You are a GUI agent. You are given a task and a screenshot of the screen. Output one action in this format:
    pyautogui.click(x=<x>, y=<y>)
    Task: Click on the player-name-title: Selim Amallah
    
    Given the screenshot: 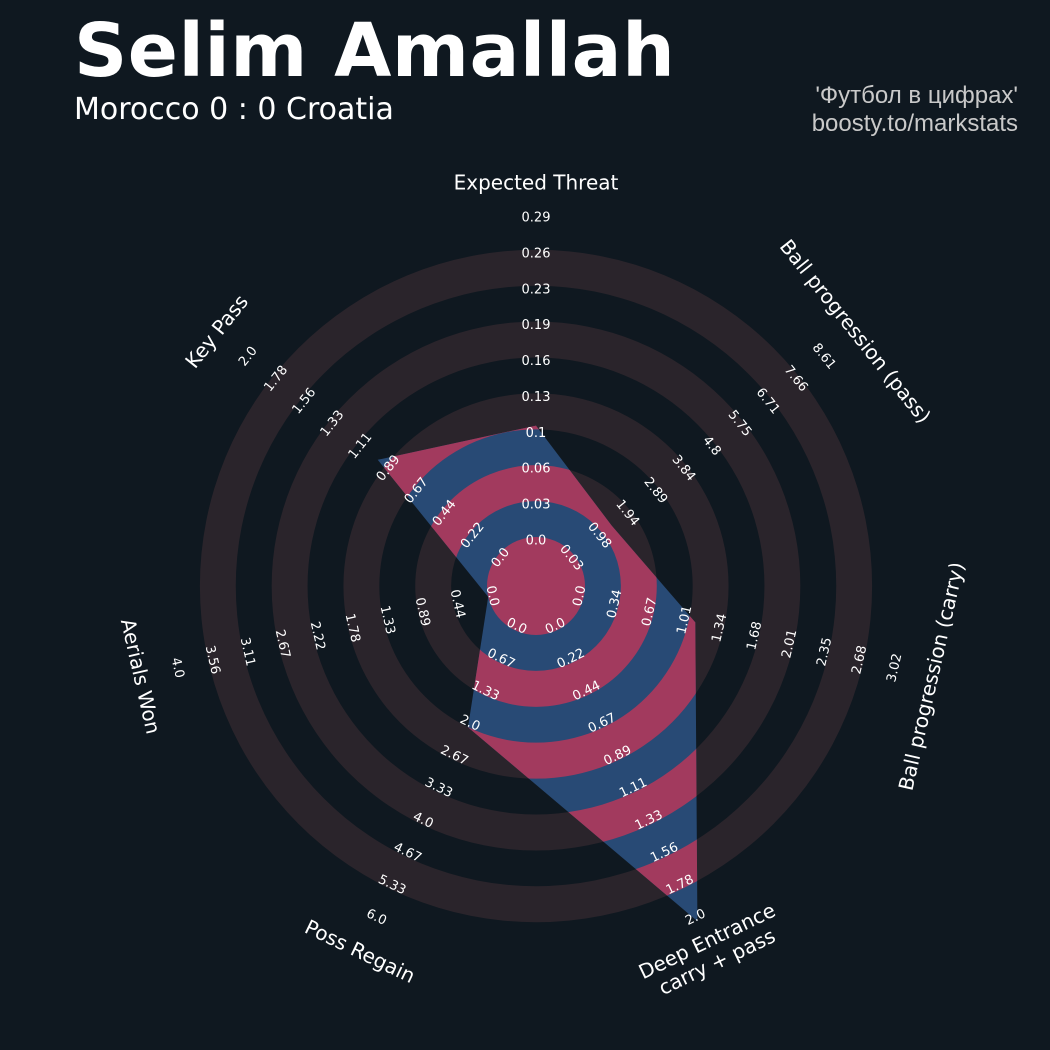 What is the action you would take?
    pyautogui.click(x=375, y=51)
    